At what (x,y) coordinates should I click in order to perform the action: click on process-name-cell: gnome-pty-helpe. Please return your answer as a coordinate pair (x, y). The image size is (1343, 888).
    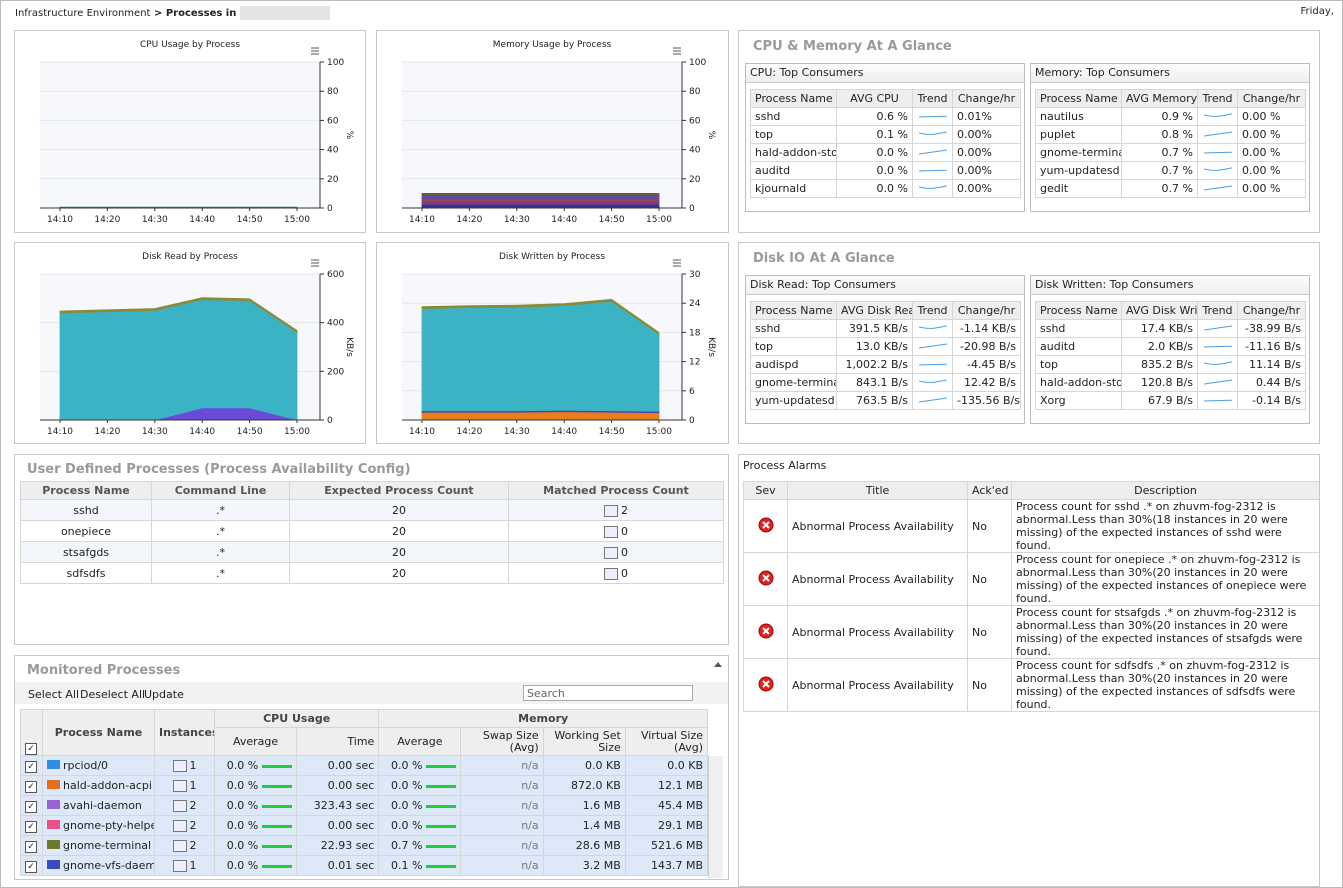
    Looking at the image, I should click on (98, 825).